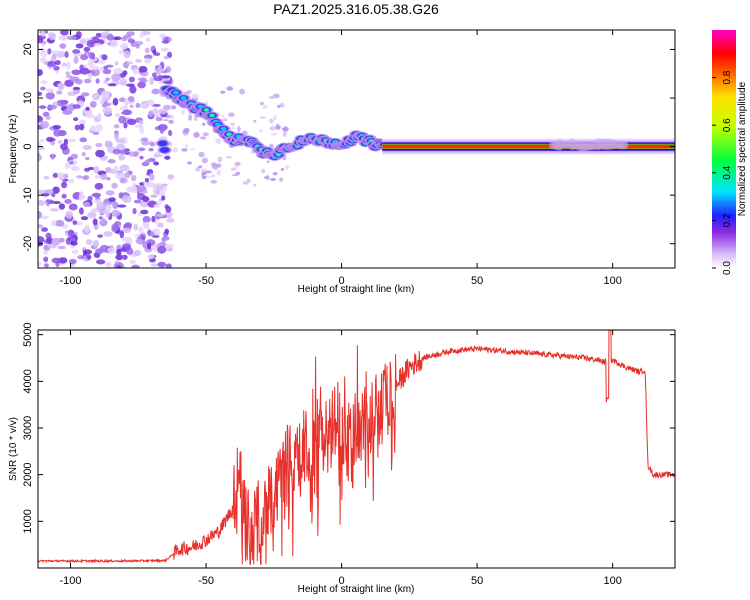 This screenshot has height=600, width=750. Describe the element at coordinates (724, 149) in the screenshot. I see `colorbar-gradient` at that location.